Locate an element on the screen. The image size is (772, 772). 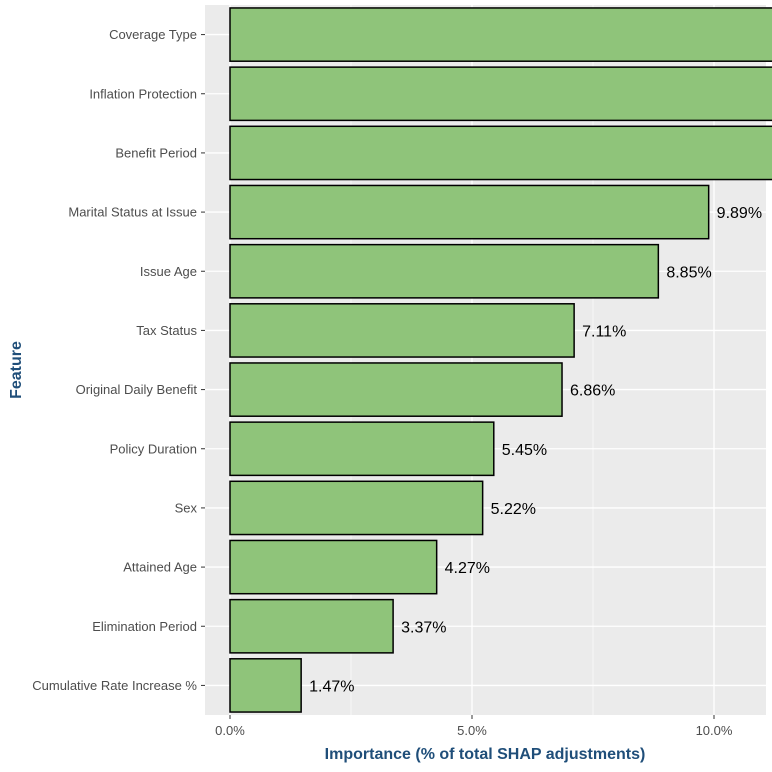
y-tick-label: Benefit Period is located at coordinates (156, 152).